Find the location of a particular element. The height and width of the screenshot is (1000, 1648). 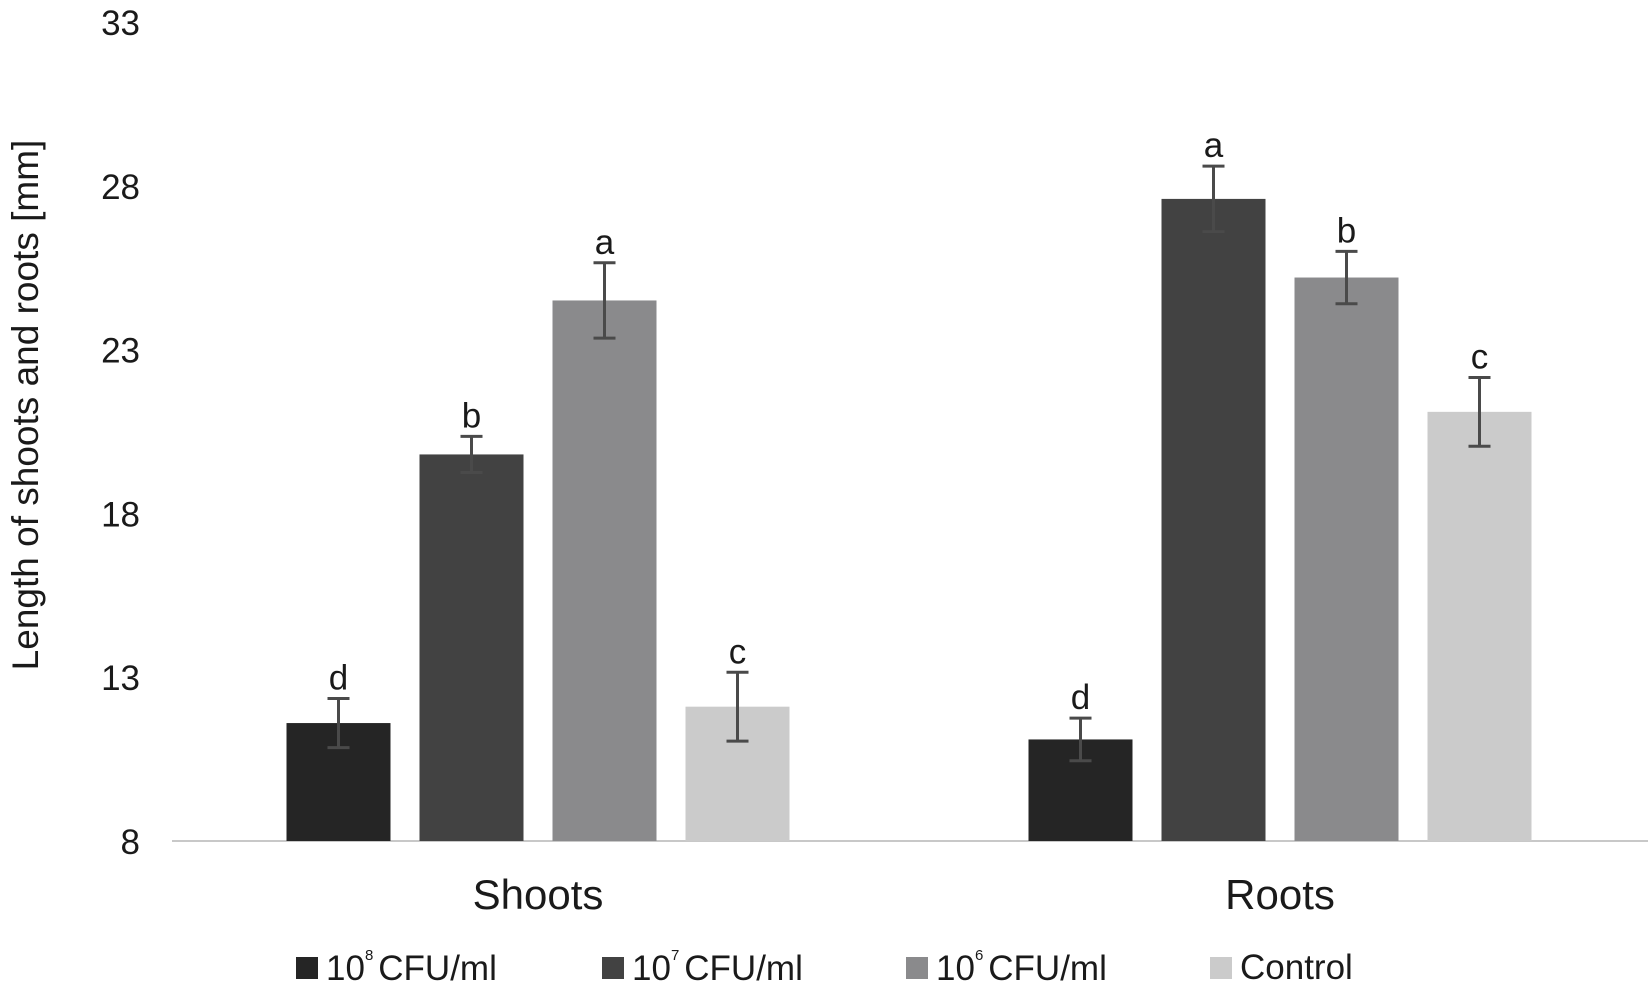

legend-item: 106 CFU/ml is located at coordinates (1006, 967).